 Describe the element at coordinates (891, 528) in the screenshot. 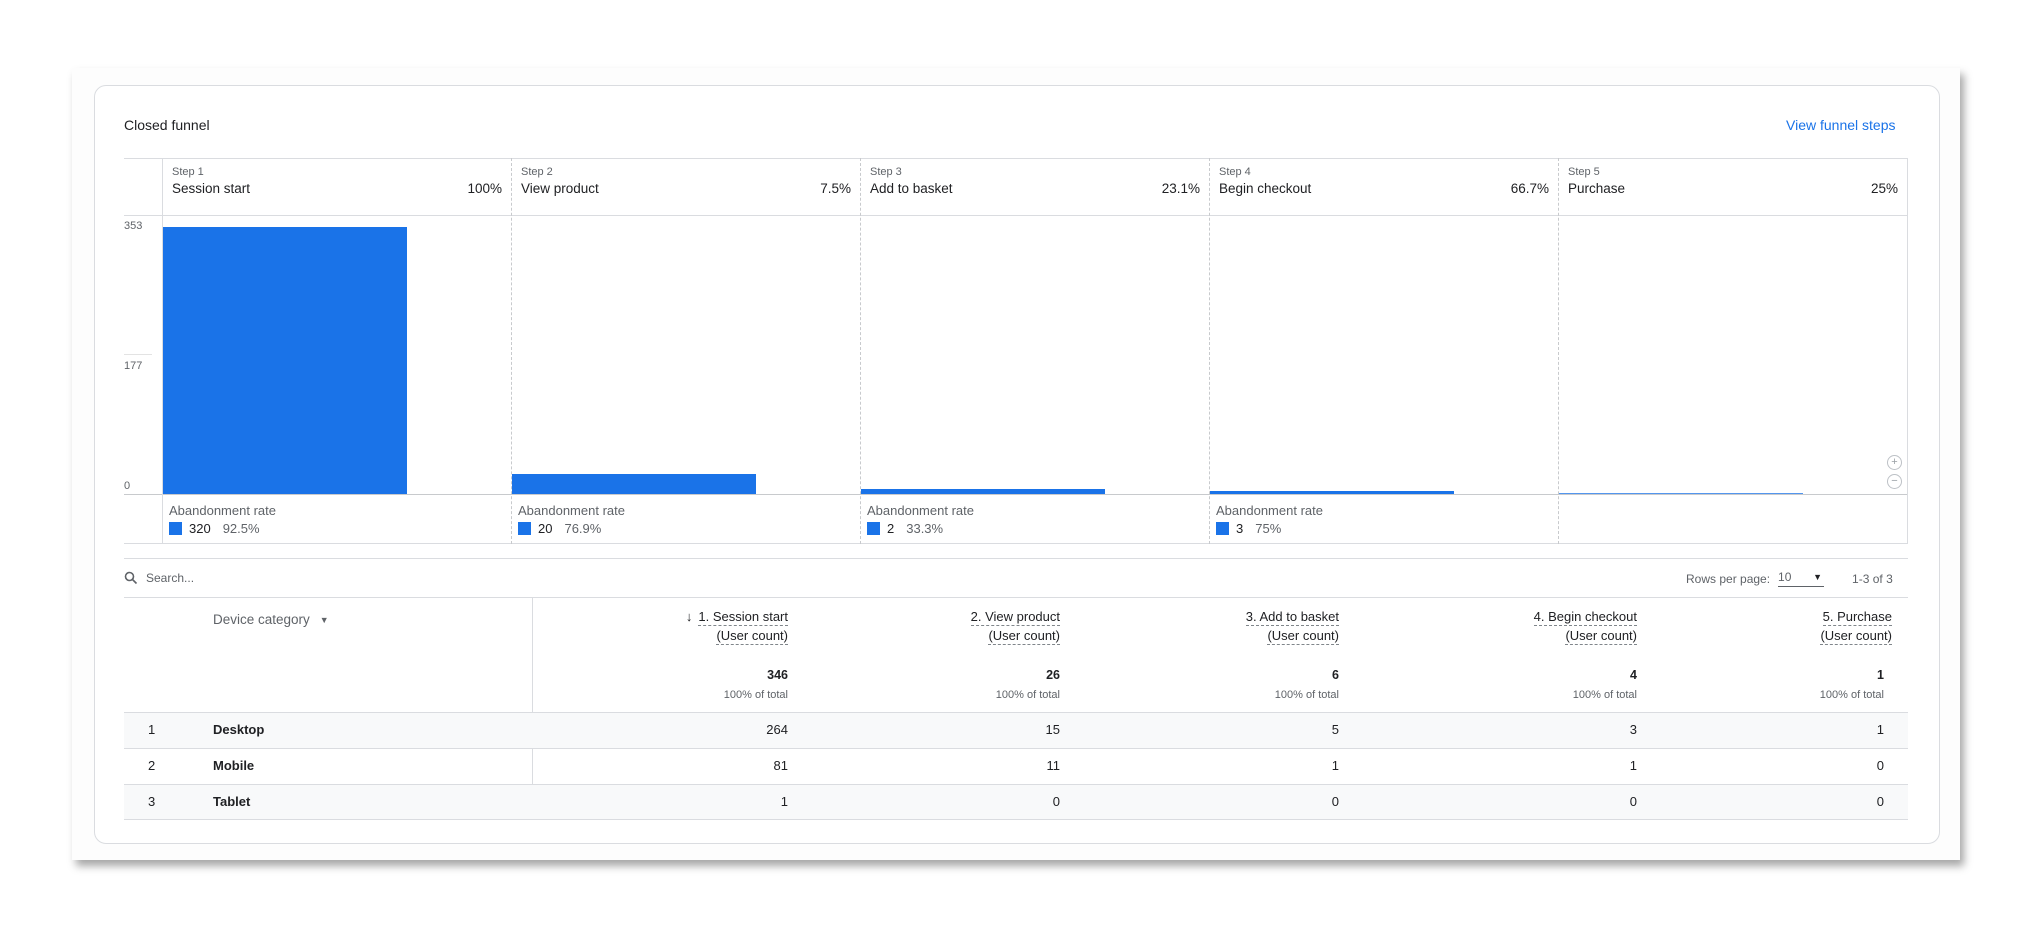

I see `abandonment-count: 2` at that location.